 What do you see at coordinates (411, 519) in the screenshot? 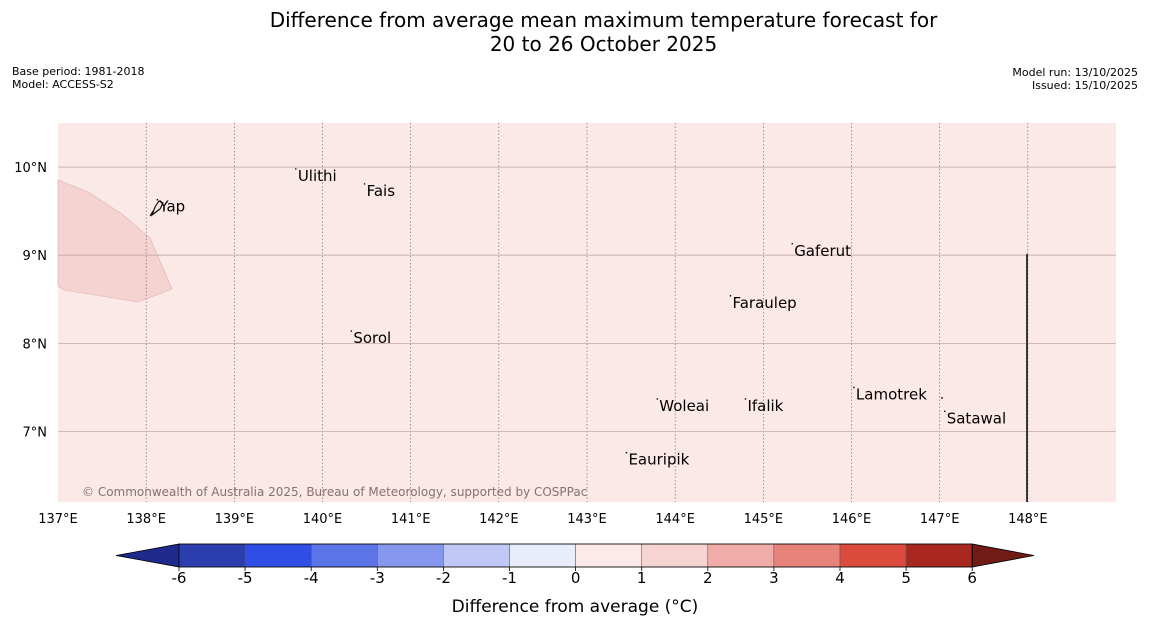
I see `longitude-tick-label: 141°E` at bounding box center [411, 519].